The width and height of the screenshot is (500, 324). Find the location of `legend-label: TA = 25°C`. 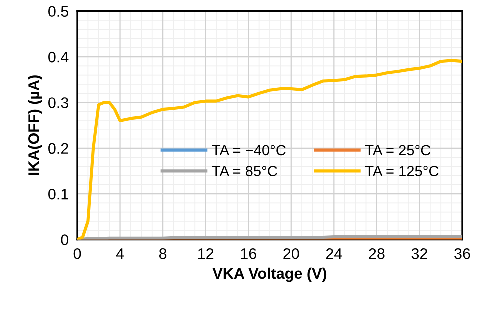

legend-label: TA = 25°C is located at coordinates (398, 150).